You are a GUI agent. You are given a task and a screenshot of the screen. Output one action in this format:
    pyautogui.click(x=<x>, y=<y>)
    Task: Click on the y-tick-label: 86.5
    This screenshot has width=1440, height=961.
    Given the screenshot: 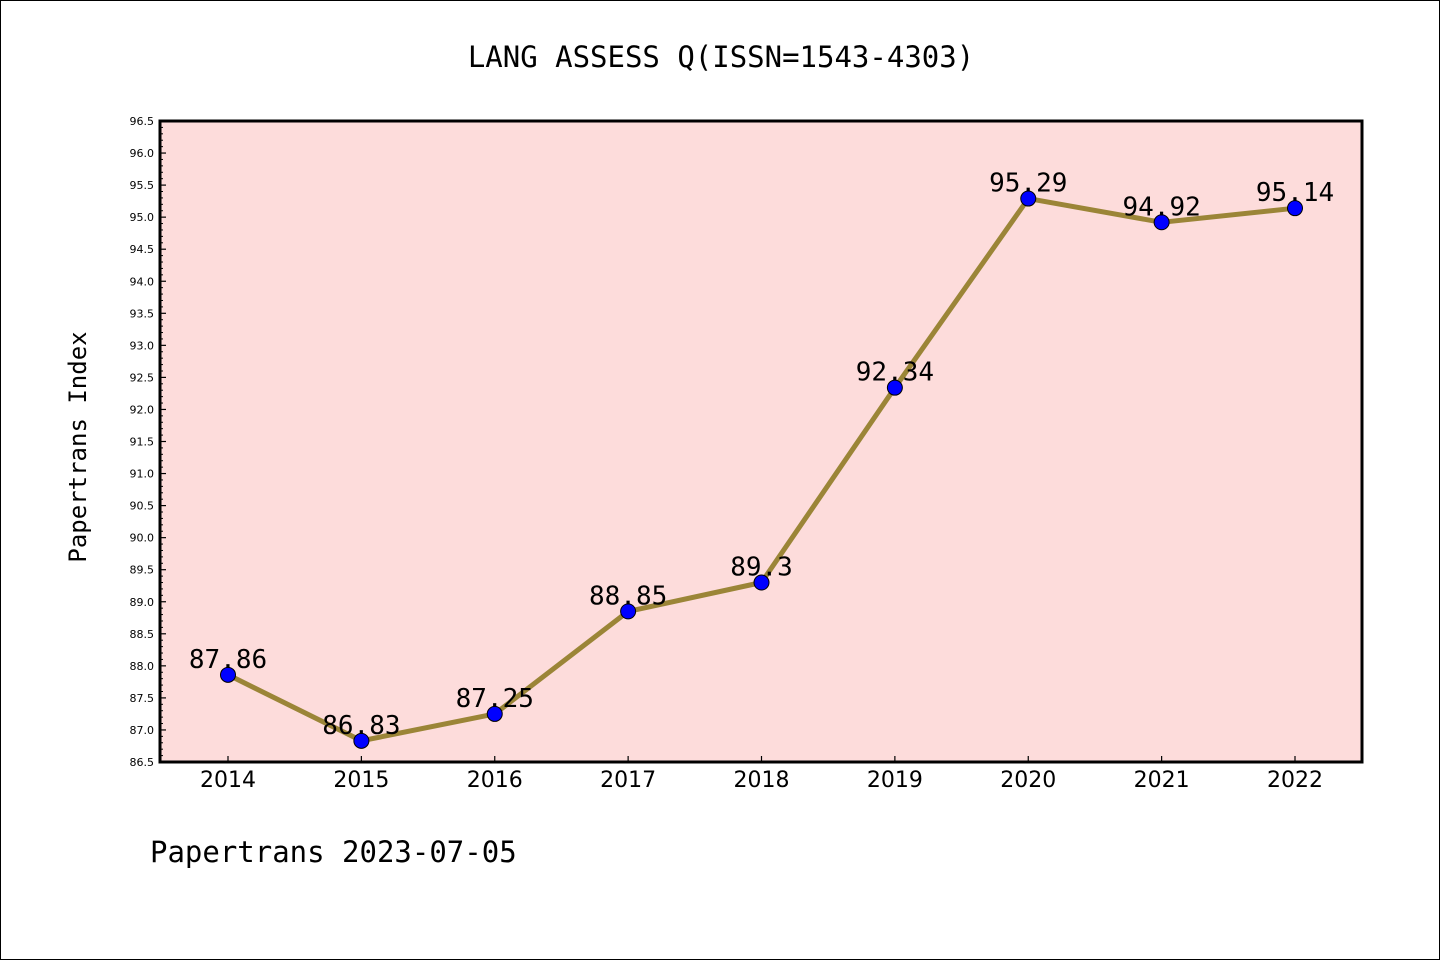 What is the action you would take?
    pyautogui.click(x=142, y=762)
    